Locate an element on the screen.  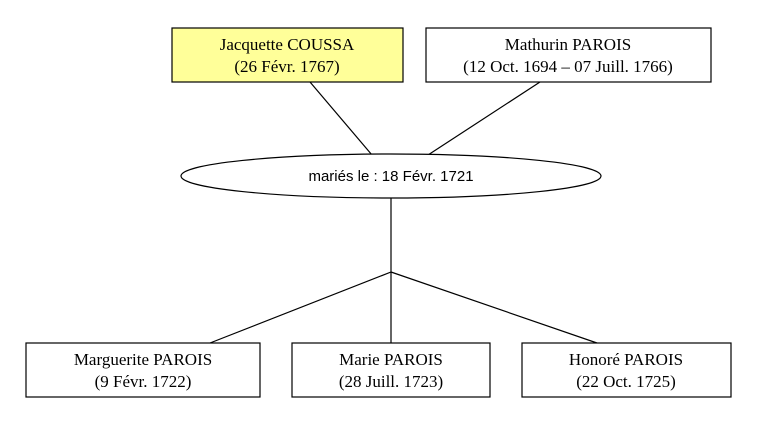
parent-node: Jacquette COUSSA (26 Févr. 1767) is located at coordinates (287, 55).